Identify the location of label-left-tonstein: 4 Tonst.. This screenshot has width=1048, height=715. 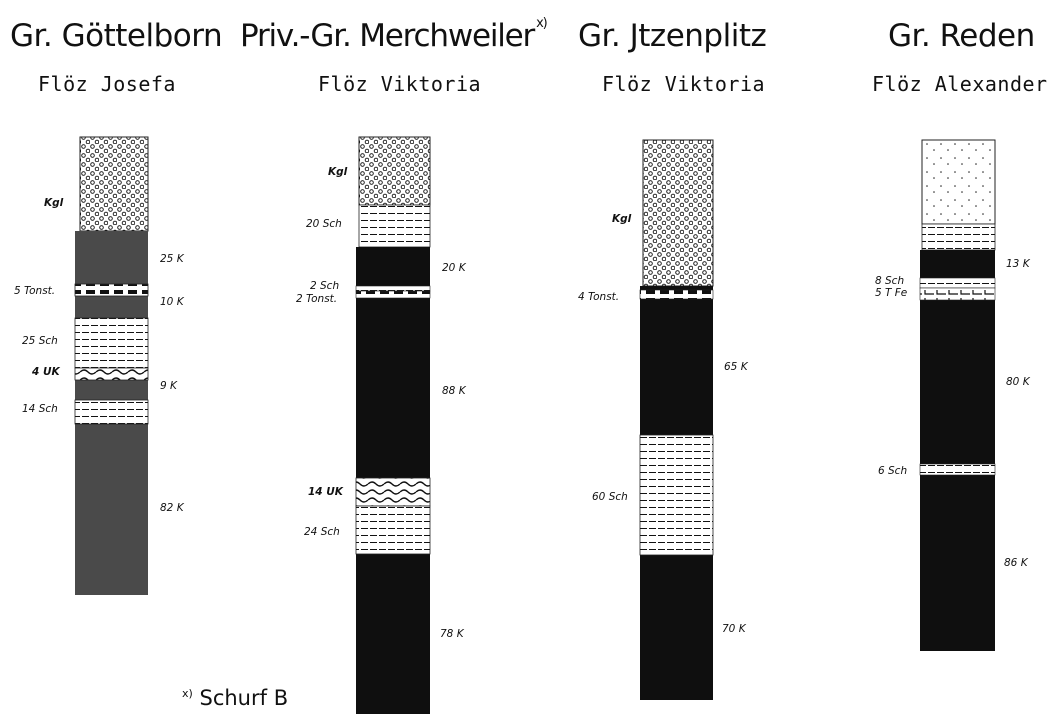
(599, 297).